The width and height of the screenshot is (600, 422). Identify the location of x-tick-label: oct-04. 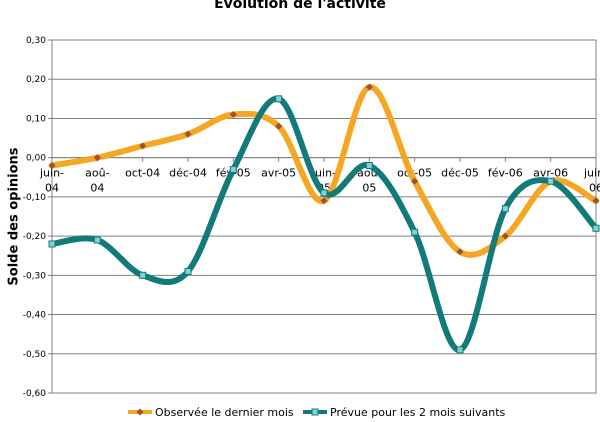
(142, 173).